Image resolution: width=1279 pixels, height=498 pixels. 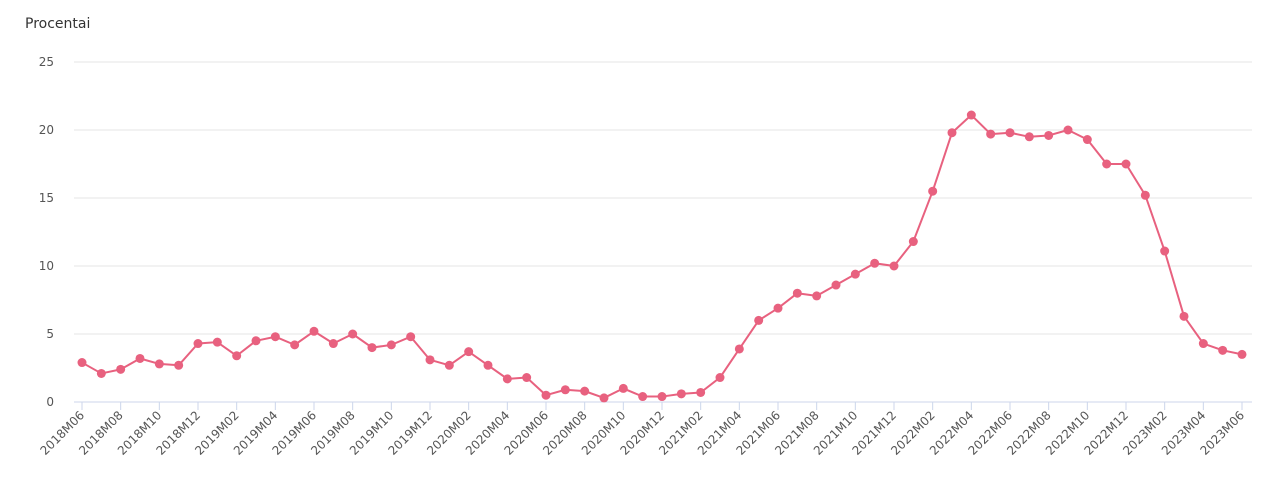 I want to click on y-tick-label: 20, so click(x=46, y=130).